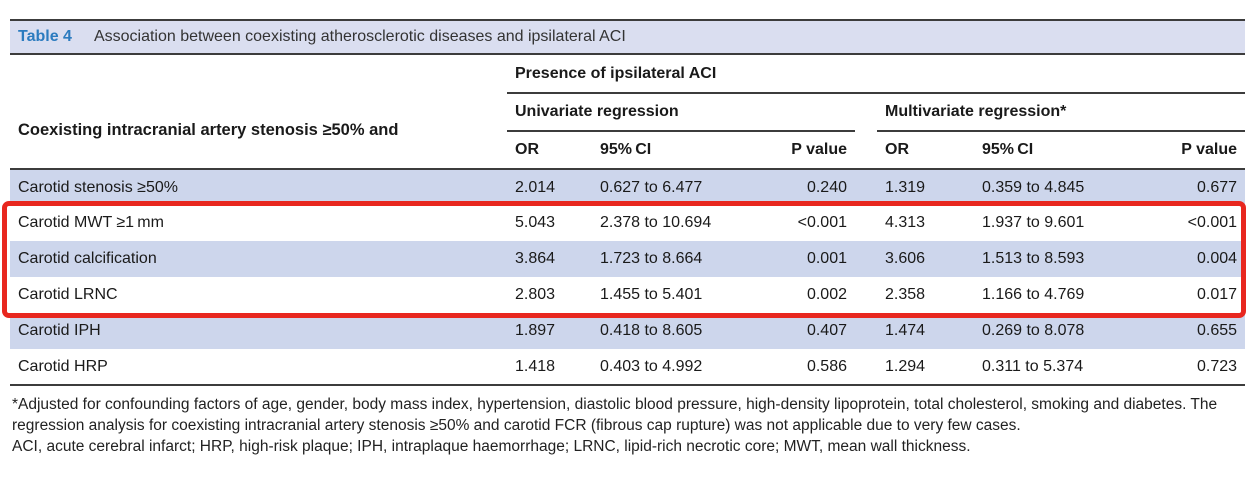  I want to click on ci-value: 1.937 to 9.601, so click(1033, 222).